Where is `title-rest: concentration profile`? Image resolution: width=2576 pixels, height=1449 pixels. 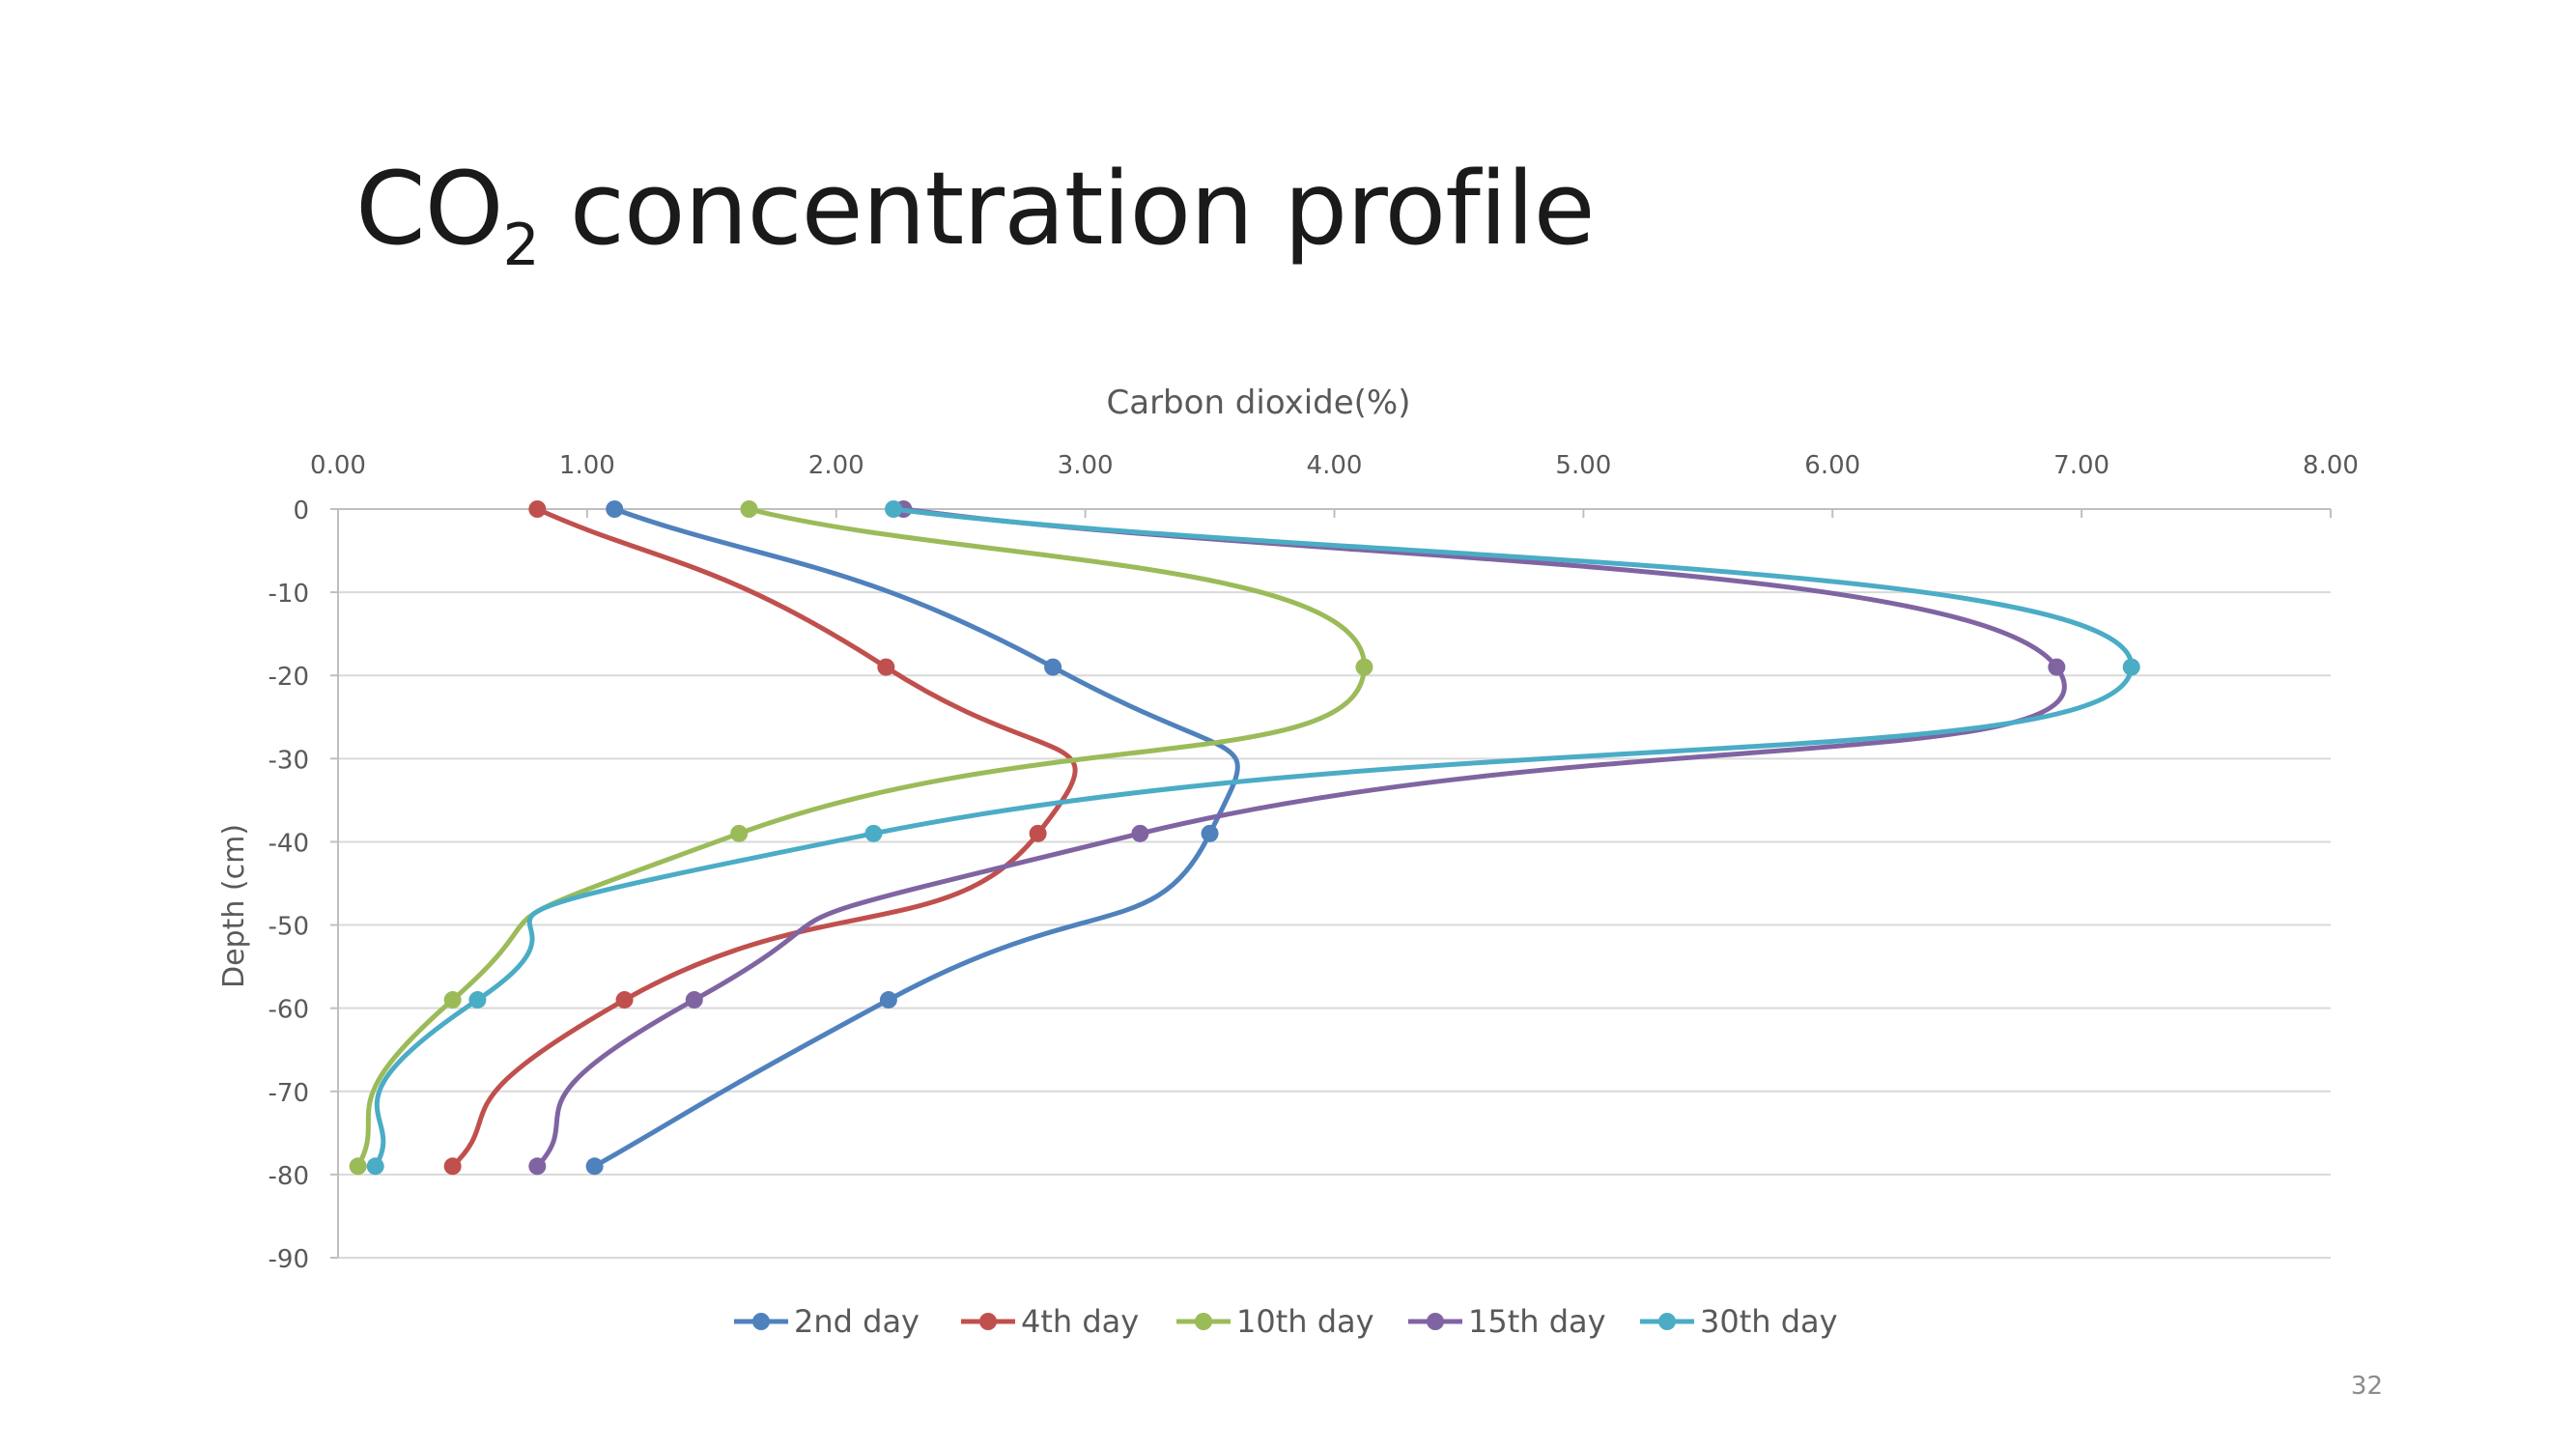
title-rest: concentration profile is located at coordinates (1067, 209).